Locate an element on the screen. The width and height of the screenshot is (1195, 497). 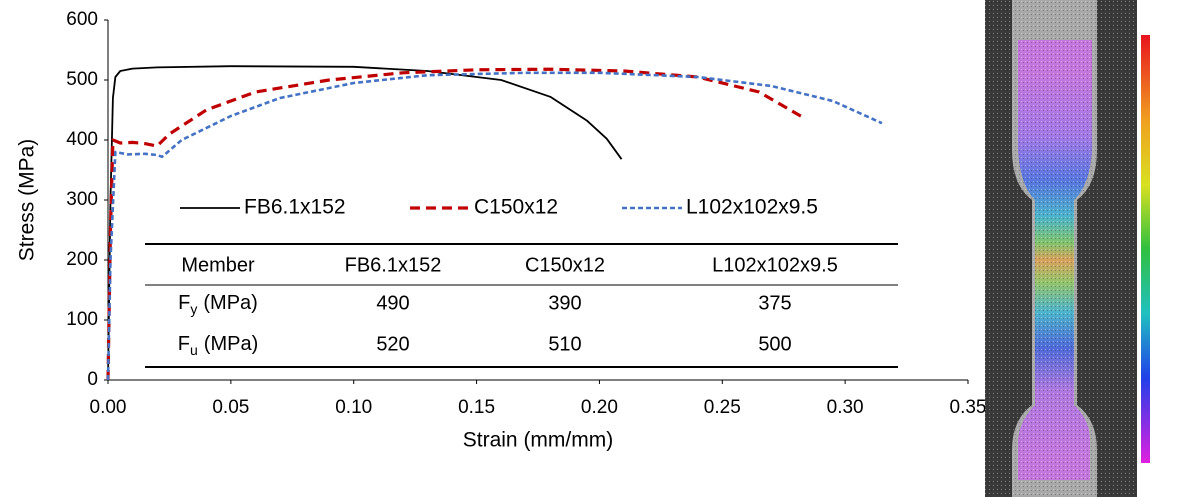
row-label: Fu (MPa) is located at coordinates (218, 345).